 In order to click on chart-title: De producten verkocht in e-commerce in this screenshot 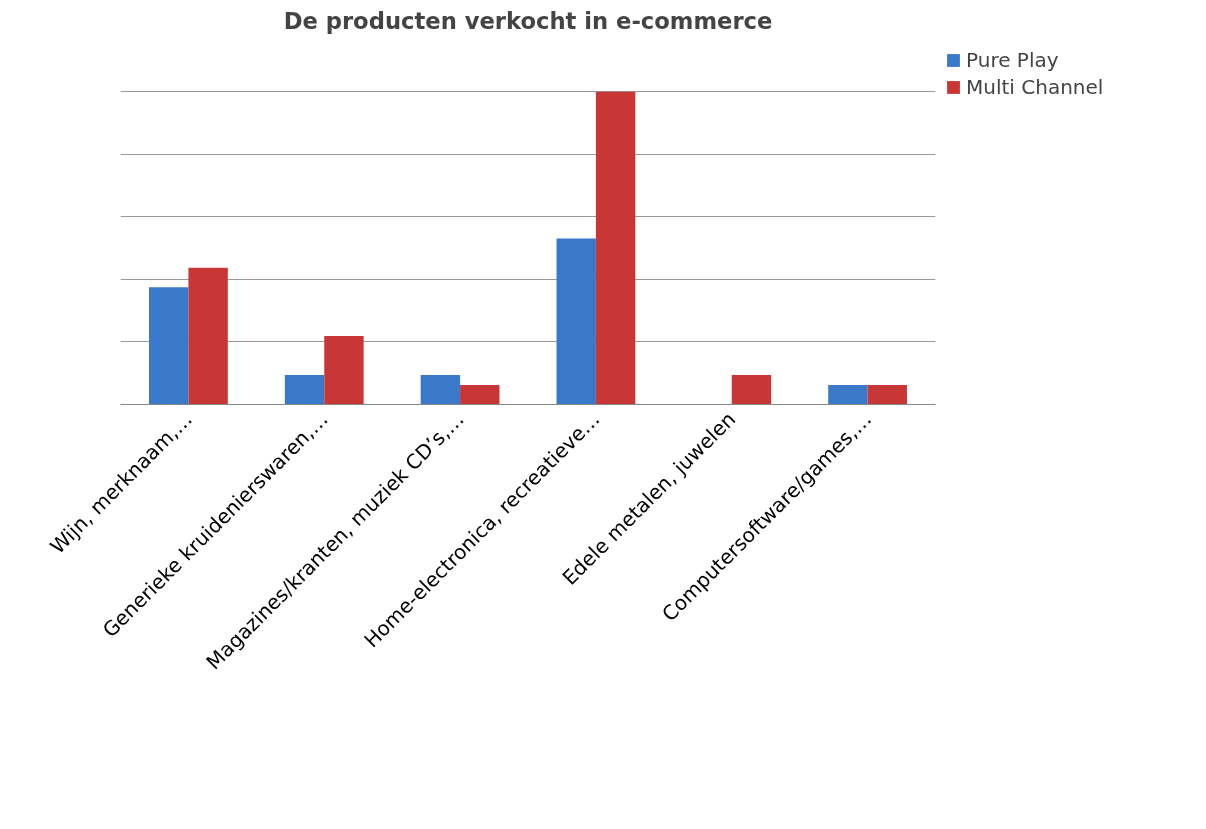, I will do `click(528, 20)`.